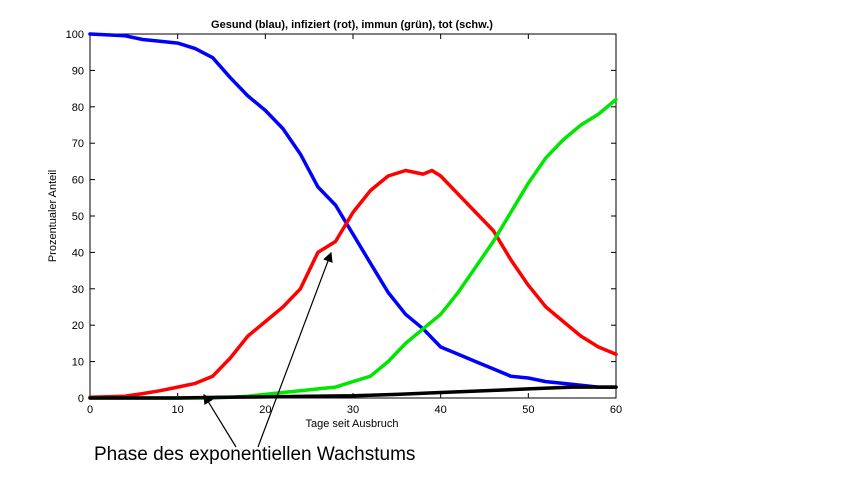 The width and height of the screenshot is (847, 484). Describe the element at coordinates (90, 410) in the screenshot. I see `x-tick-label: 0` at that location.